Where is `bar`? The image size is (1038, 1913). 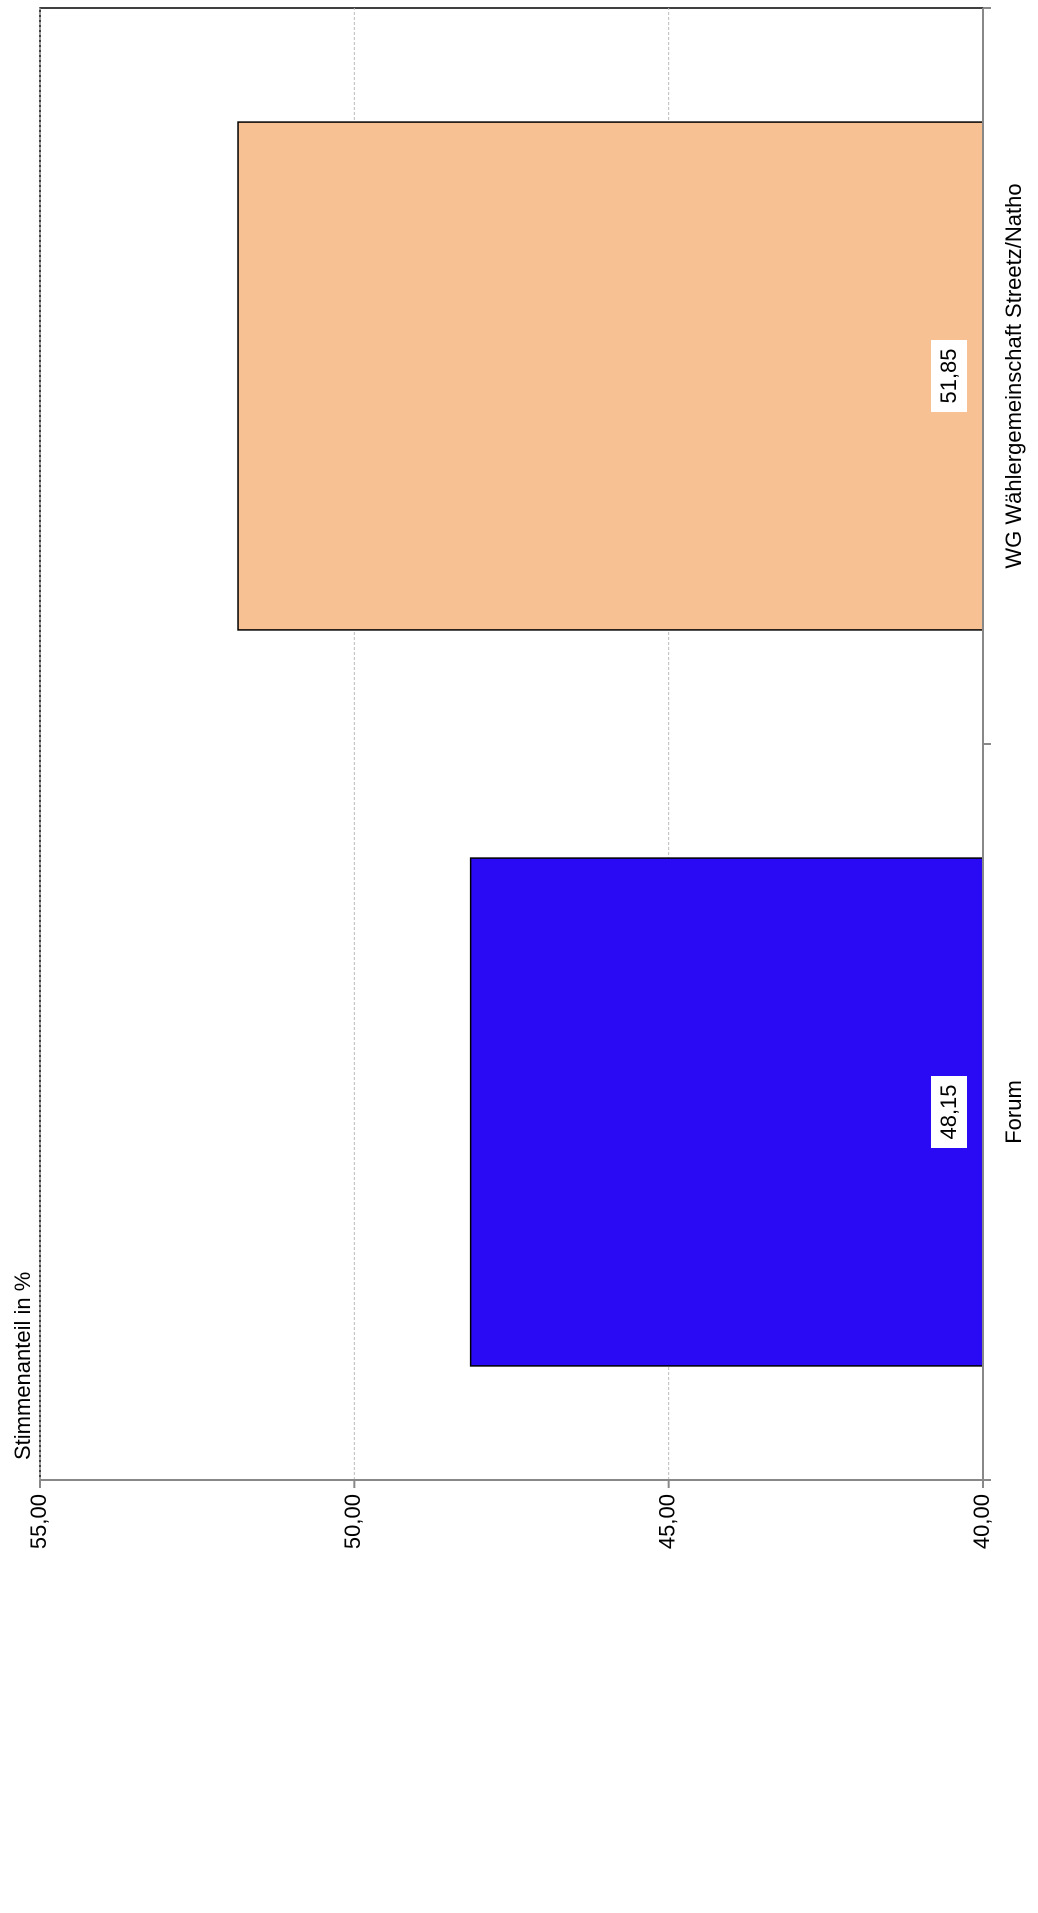
bar is located at coordinates (726, 1112).